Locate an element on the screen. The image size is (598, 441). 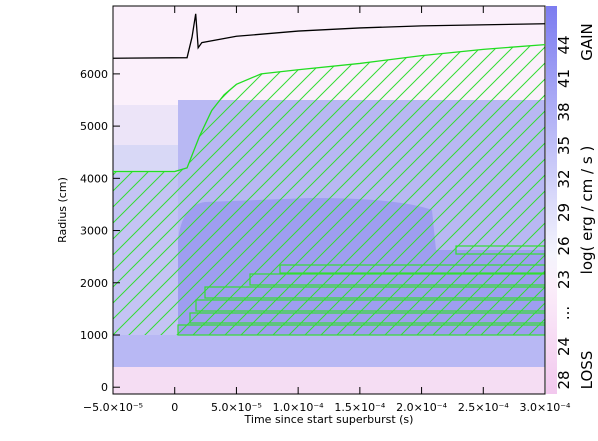
y-tick-label: 3000 is located at coordinates (94, 231).